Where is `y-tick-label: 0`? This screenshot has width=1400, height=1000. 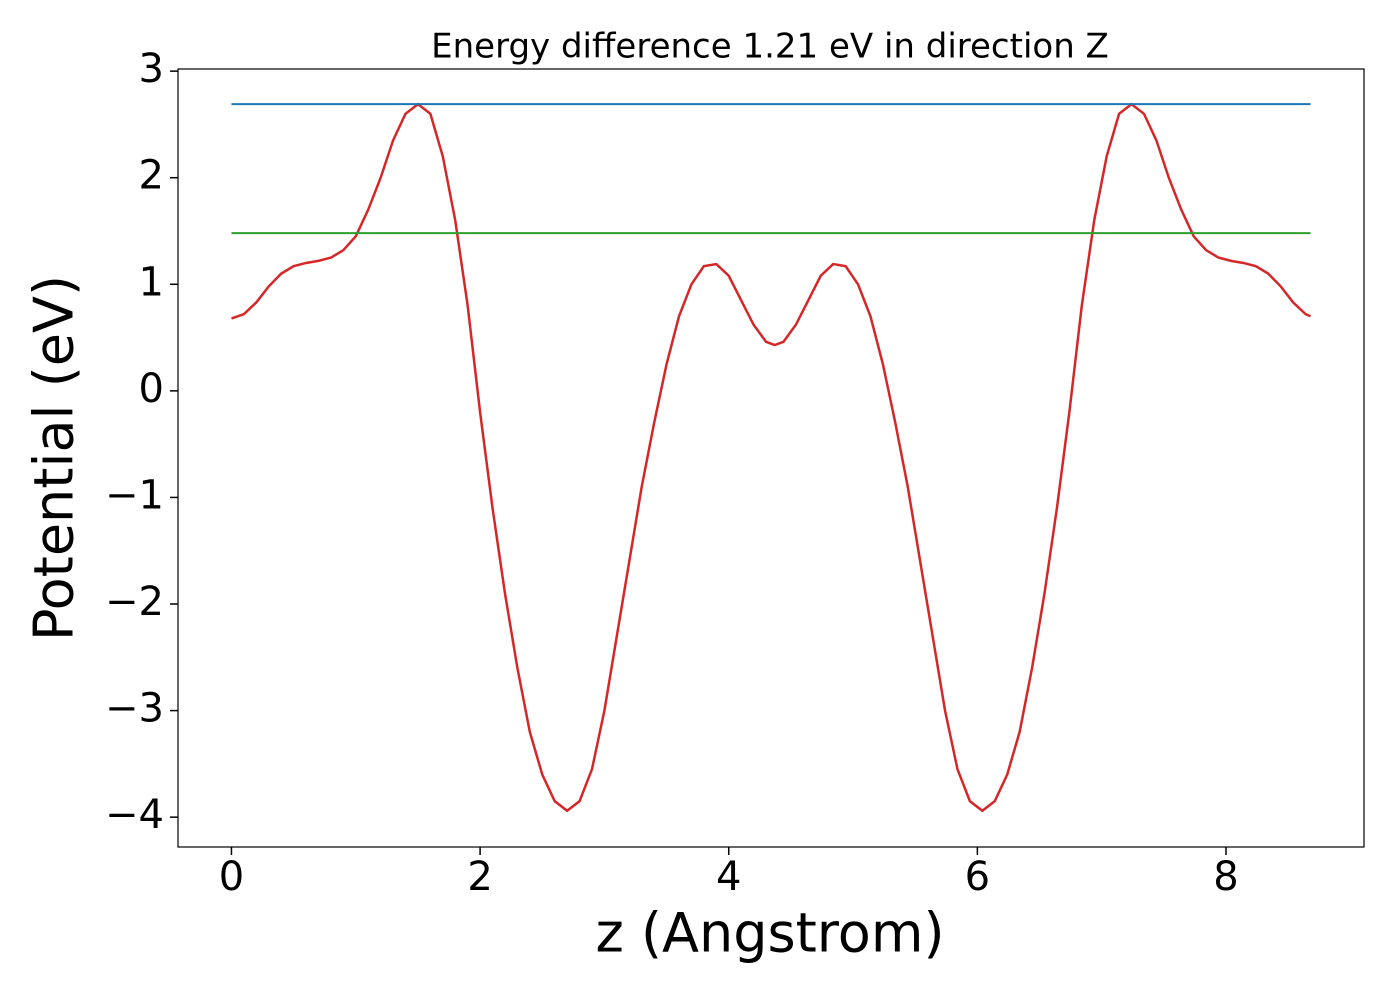
y-tick-label: 0 is located at coordinates (151, 389).